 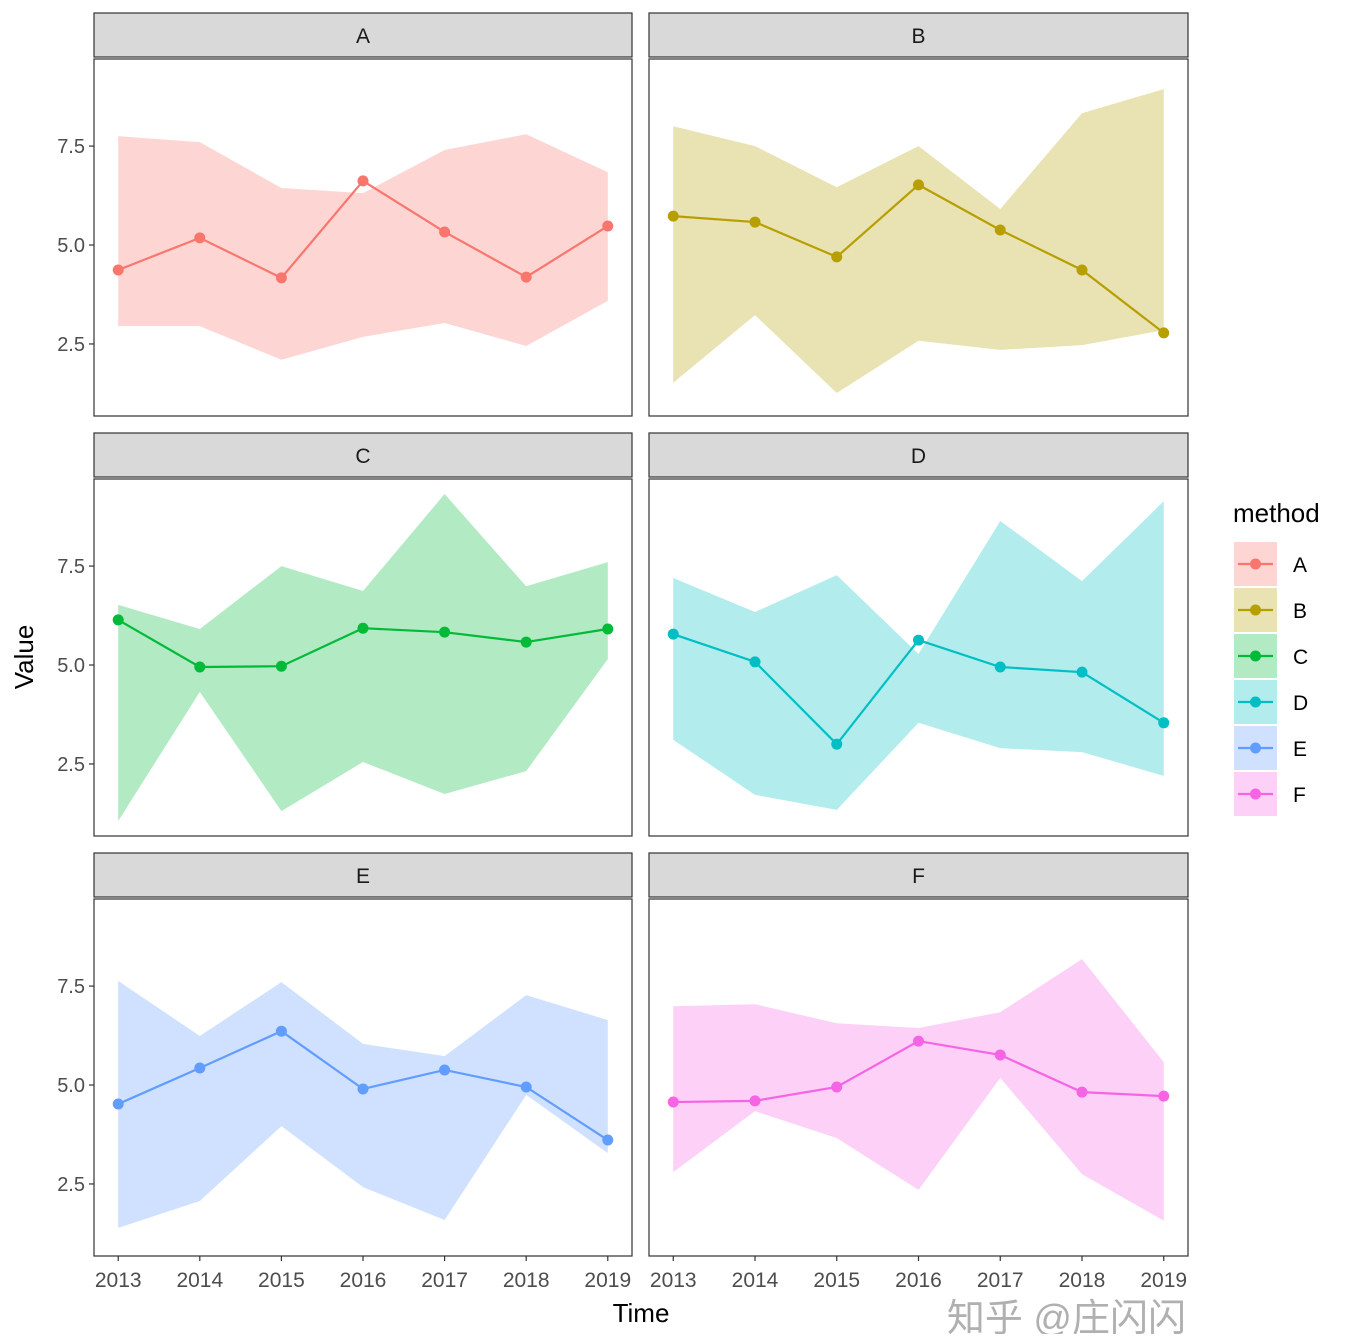 I want to click on data-point-A-2014, so click(x=200, y=238).